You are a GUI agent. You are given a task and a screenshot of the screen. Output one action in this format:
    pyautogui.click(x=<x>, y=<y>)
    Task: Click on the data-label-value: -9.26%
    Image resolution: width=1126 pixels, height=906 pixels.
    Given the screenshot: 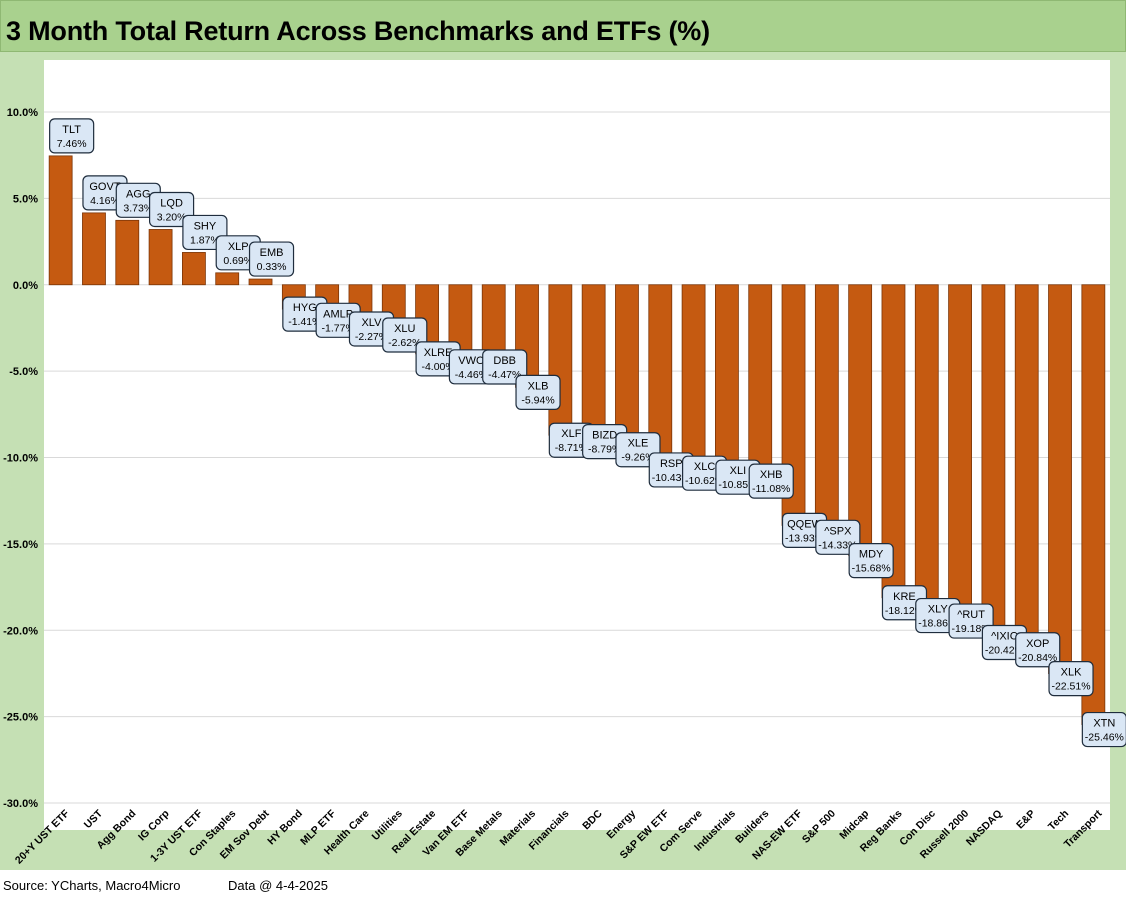 What is the action you would take?
    pyautogui.click(x=637, y=458)
    